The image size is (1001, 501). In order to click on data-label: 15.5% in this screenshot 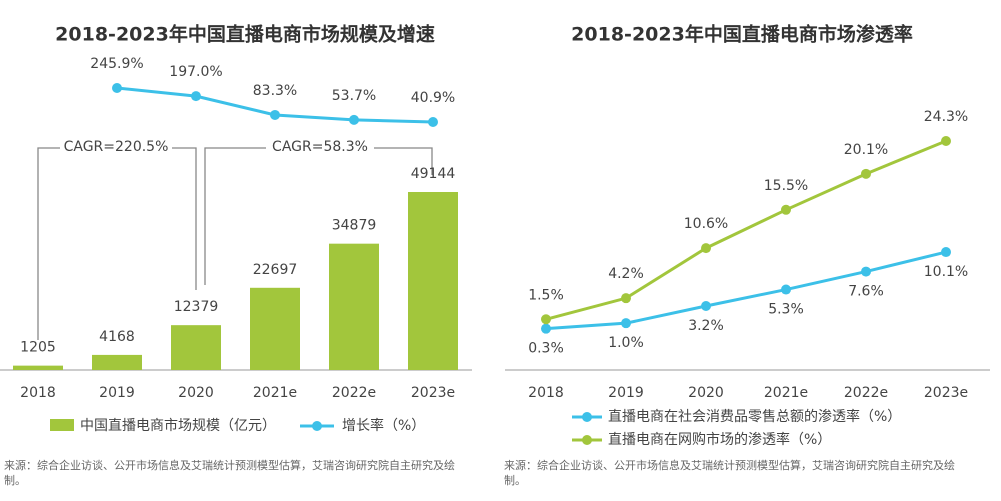, I will do `click(786, 186)`.